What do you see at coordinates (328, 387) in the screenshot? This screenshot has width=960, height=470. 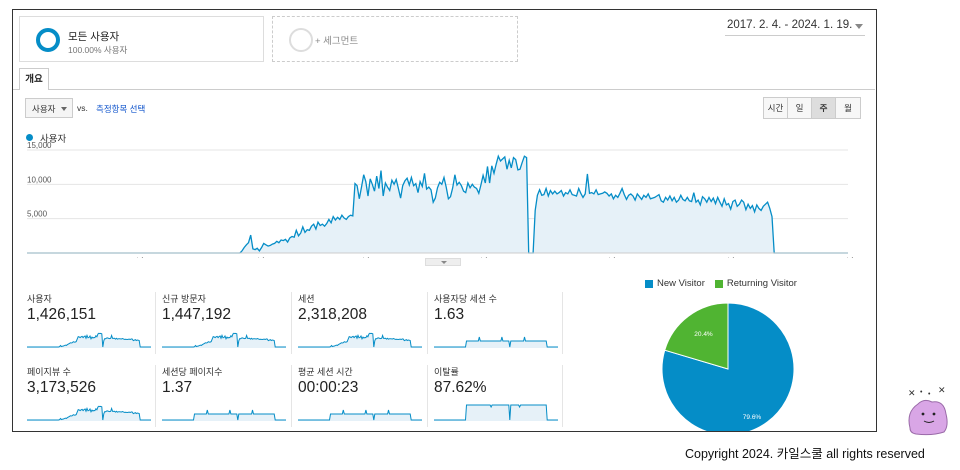 I see `metric-value: 00:00:23` at bounding box center [328, 387].